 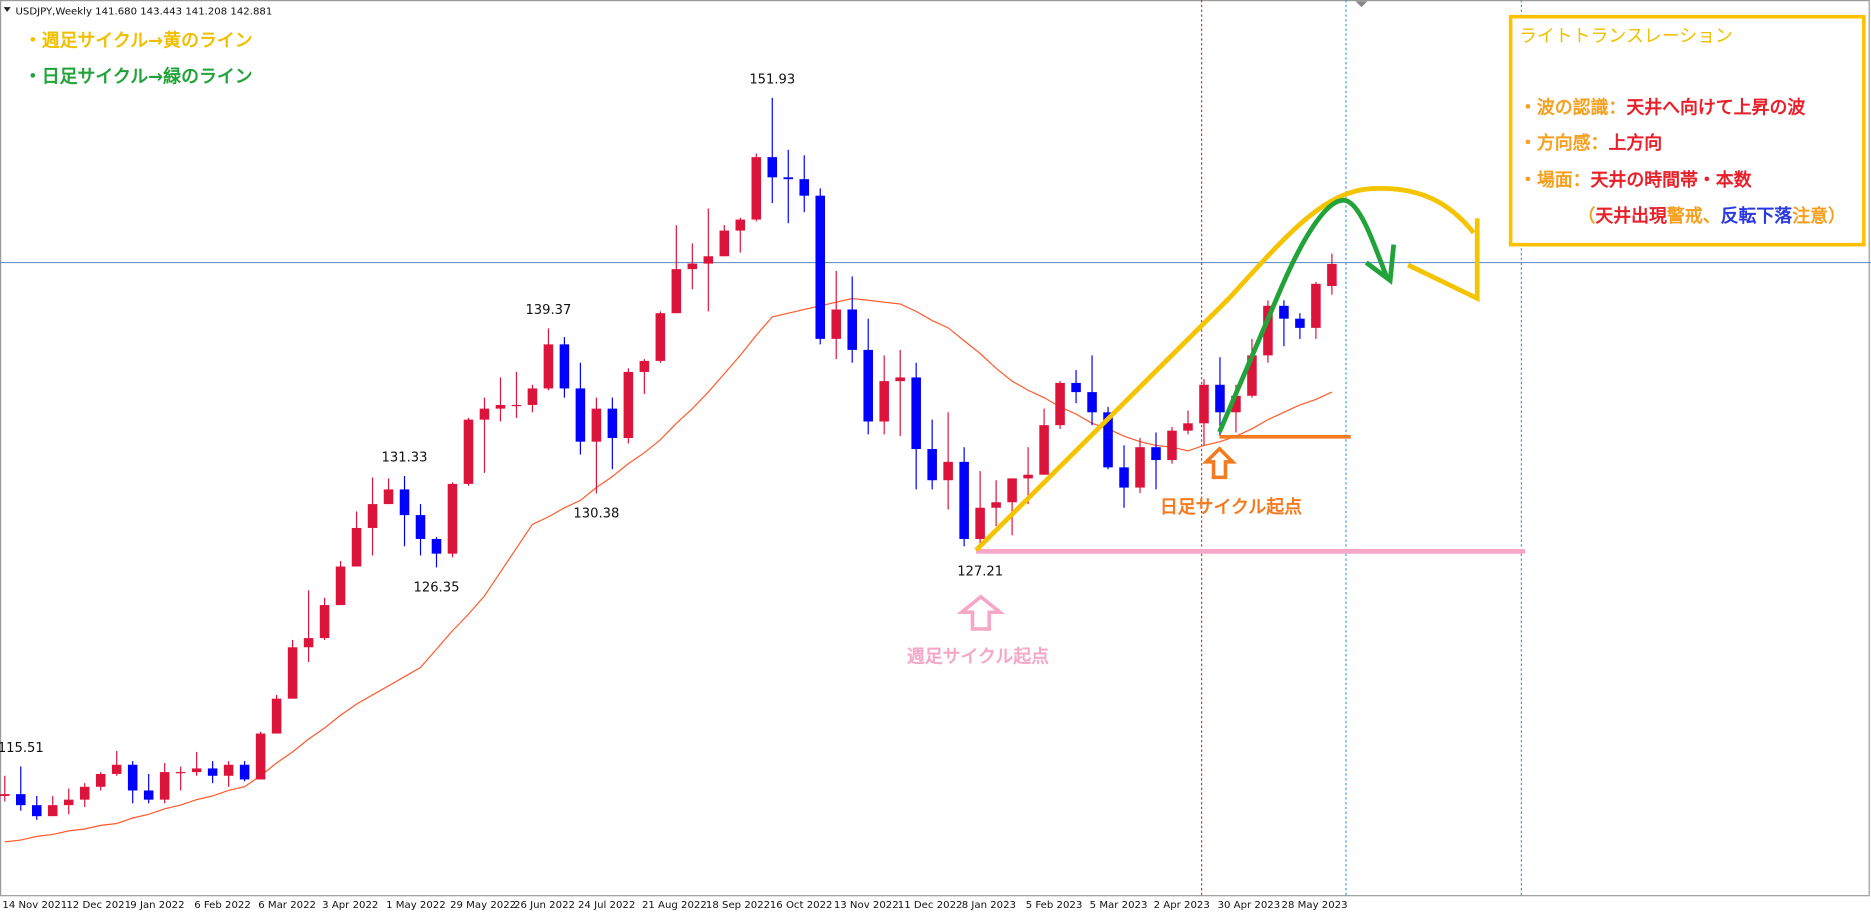 I want to click on price-label: 126.35, so click(x=437, y=587).